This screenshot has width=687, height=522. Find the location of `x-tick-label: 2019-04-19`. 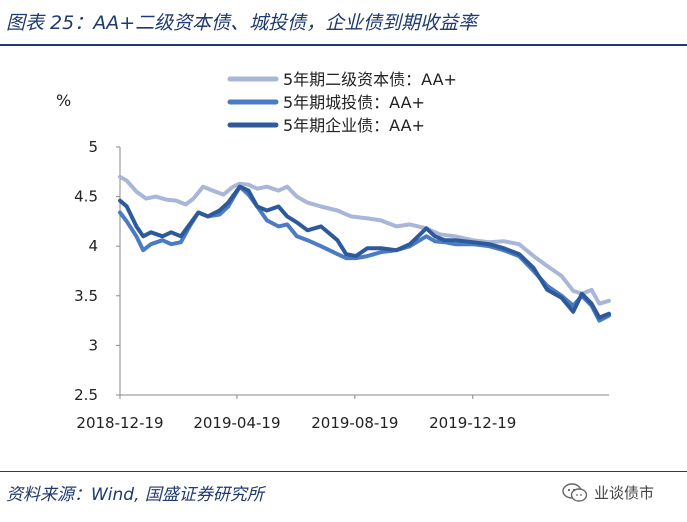

x-tick-label: 2019-04-19 is located at coordinates (236, 423).